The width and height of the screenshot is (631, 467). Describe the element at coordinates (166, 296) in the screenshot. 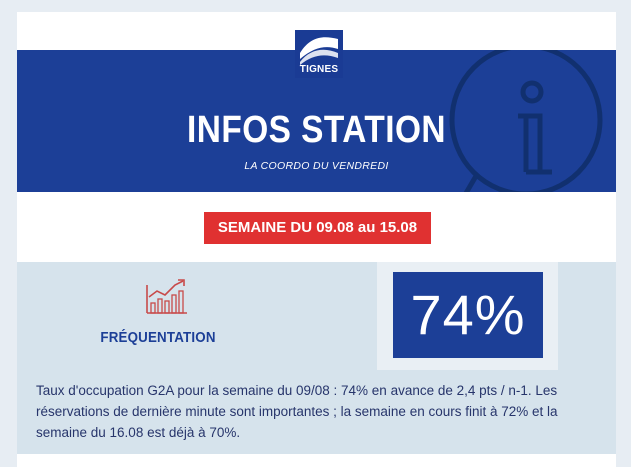

I see `growth-chart-icon` at that location.